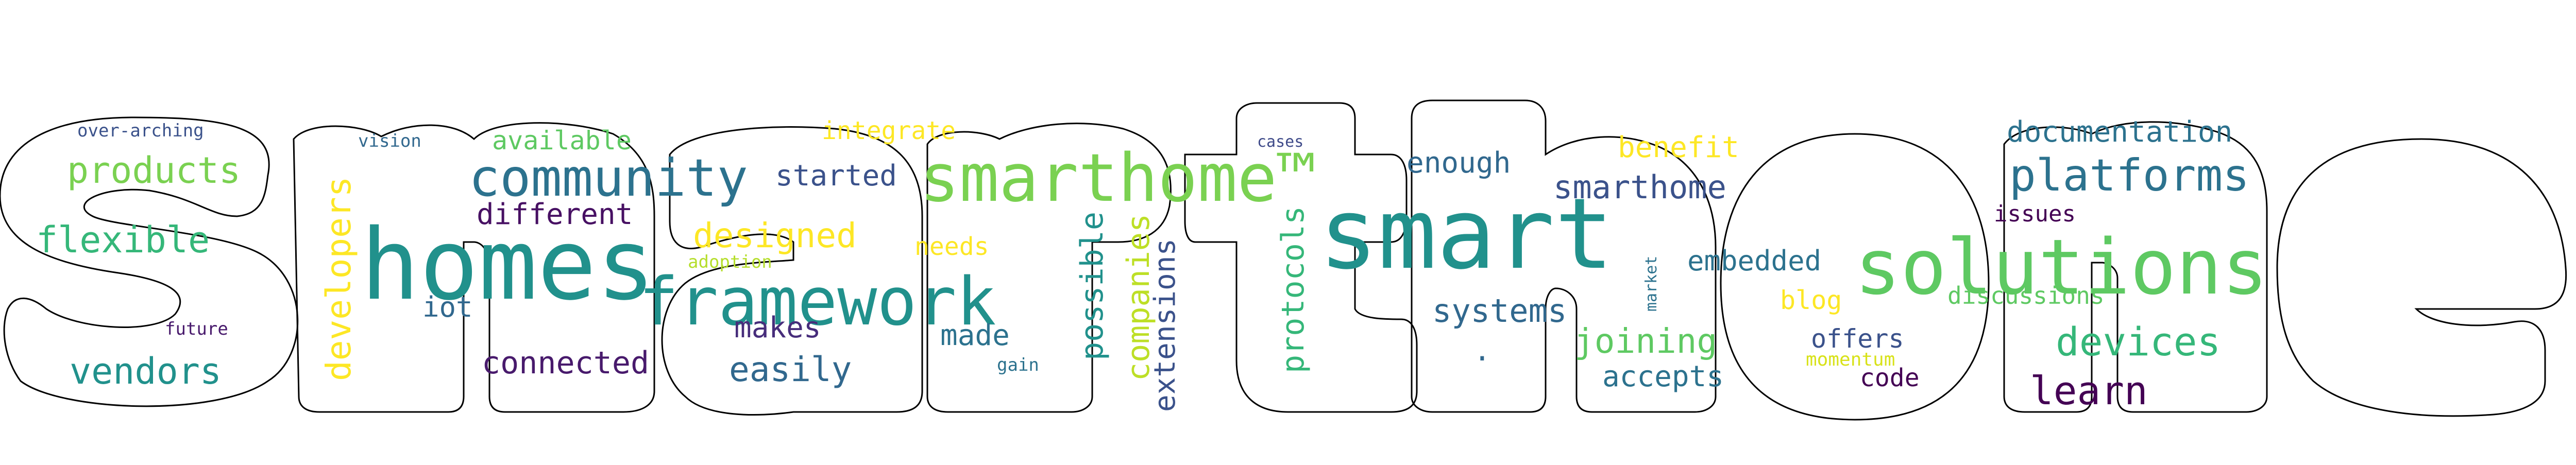 The image size is (2576, 465). Describe the element at coordinates (1018, 365) in the screenshot. I see `word-gain: gain` at that location.